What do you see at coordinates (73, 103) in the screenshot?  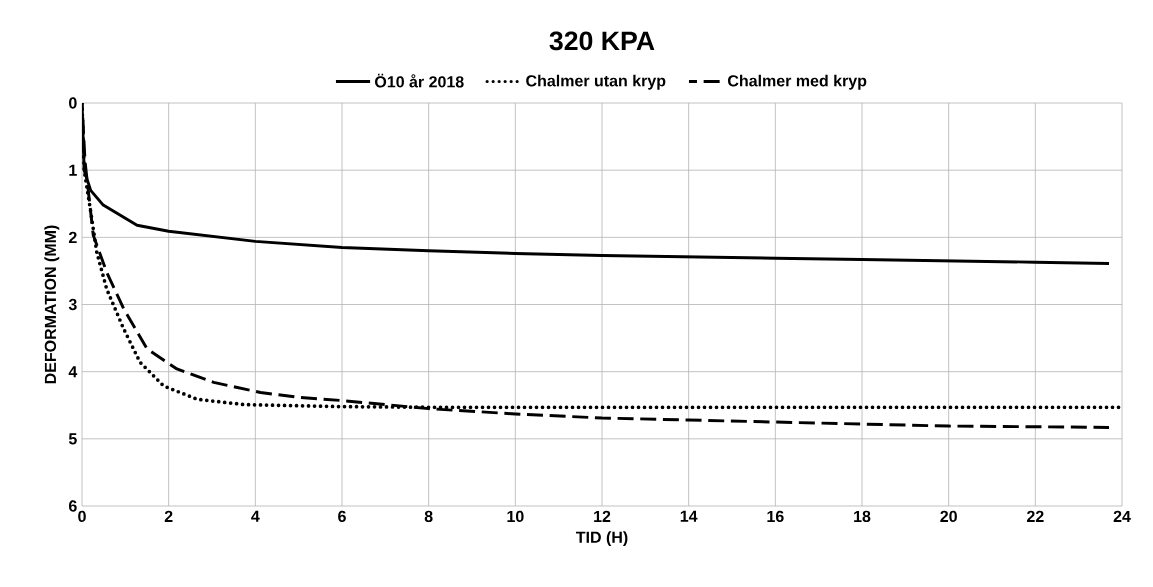 I see `y-tick-label: 0` at bounding box center [73, 103].